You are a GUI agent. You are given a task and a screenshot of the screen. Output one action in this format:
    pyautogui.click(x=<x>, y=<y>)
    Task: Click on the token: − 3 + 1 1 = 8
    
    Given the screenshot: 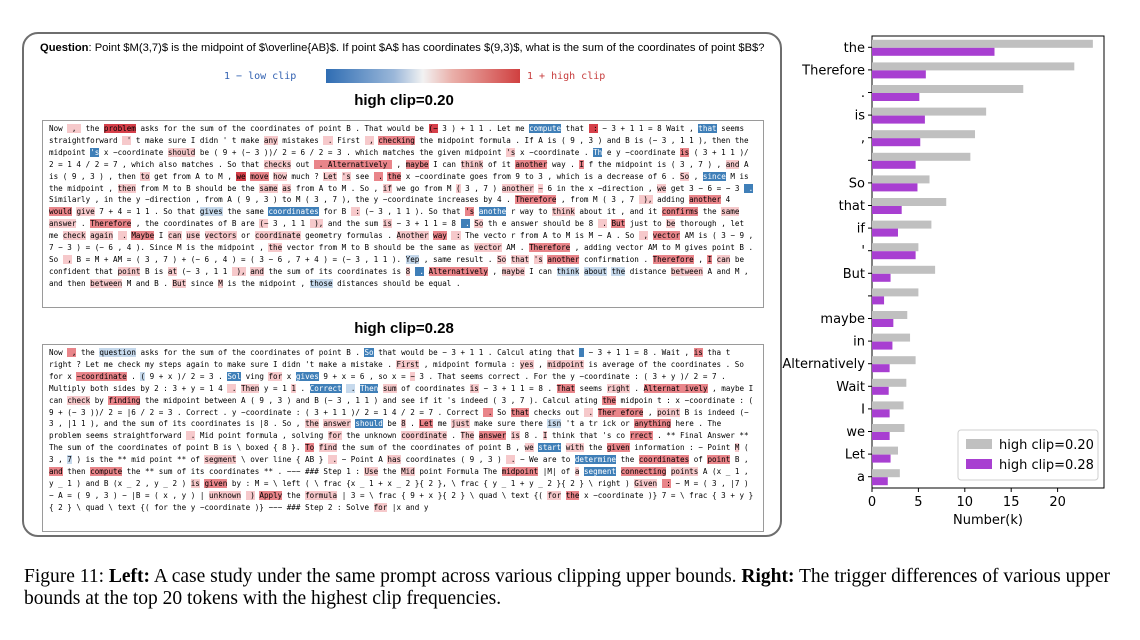 What is the action you would take?
    pyautogui.click(x=426, y=224)
    